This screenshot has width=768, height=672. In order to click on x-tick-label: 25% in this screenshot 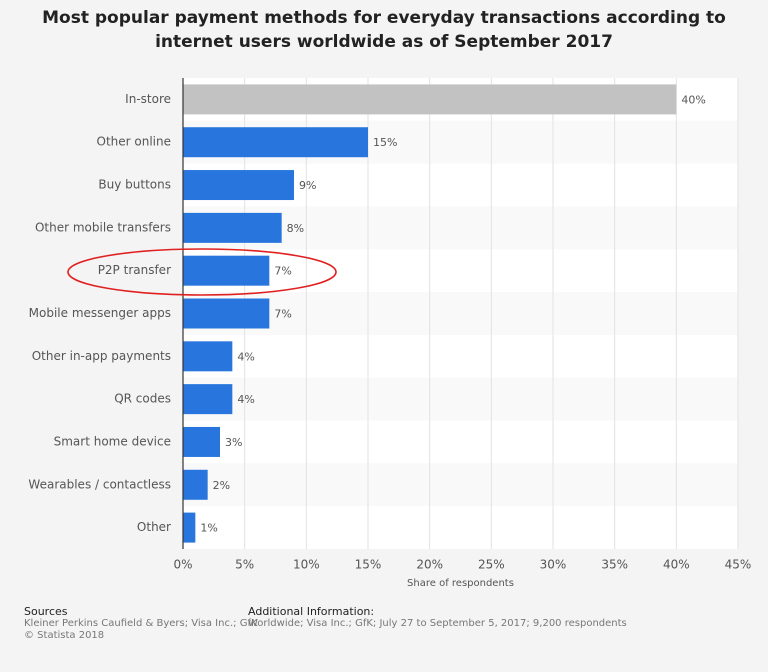, I will do `click(491, 565)`.